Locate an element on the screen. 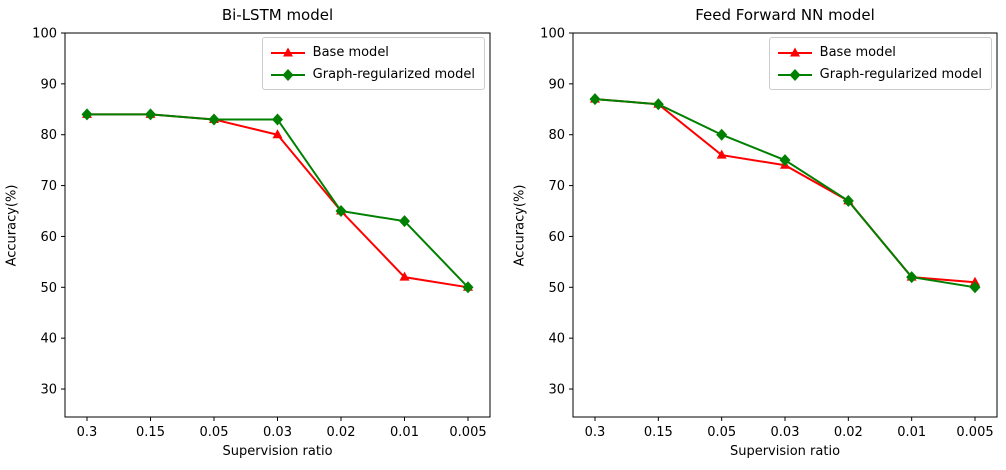 Image resolution: width=1006 pixels, height=470 pixels. series-line-base-model is located at coordinates (278, 201).